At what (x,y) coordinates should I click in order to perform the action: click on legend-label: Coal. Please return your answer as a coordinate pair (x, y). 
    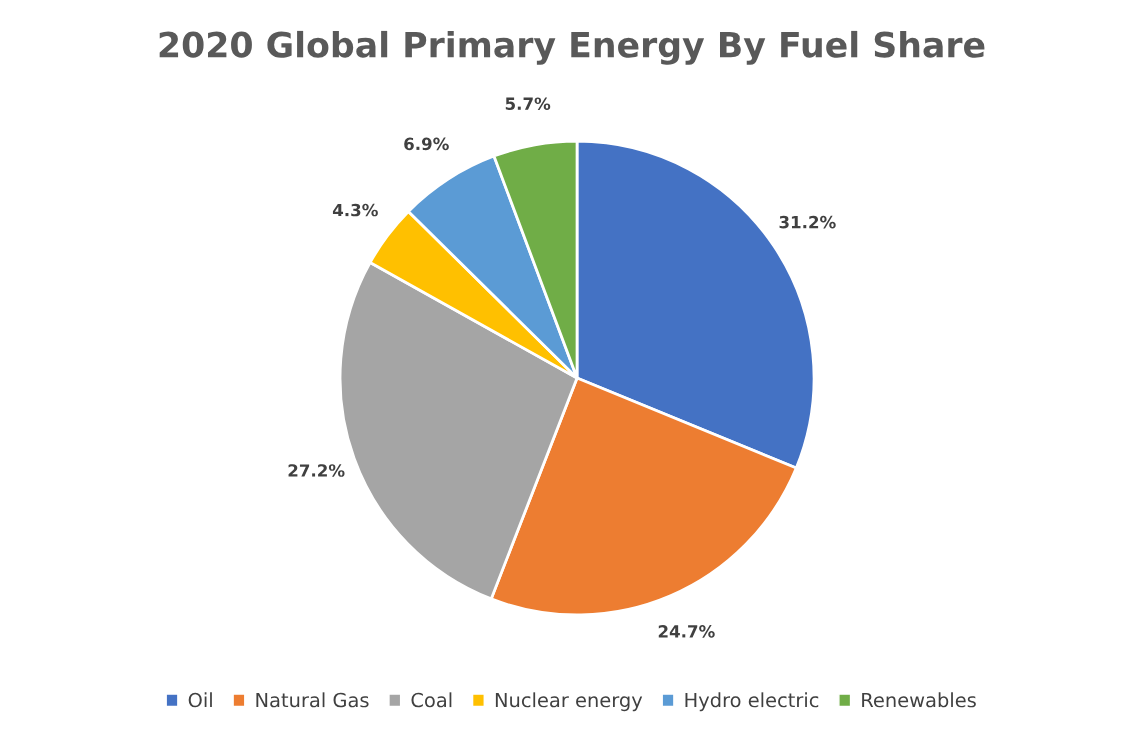
    Looking at the image, I should click on (431, 700).